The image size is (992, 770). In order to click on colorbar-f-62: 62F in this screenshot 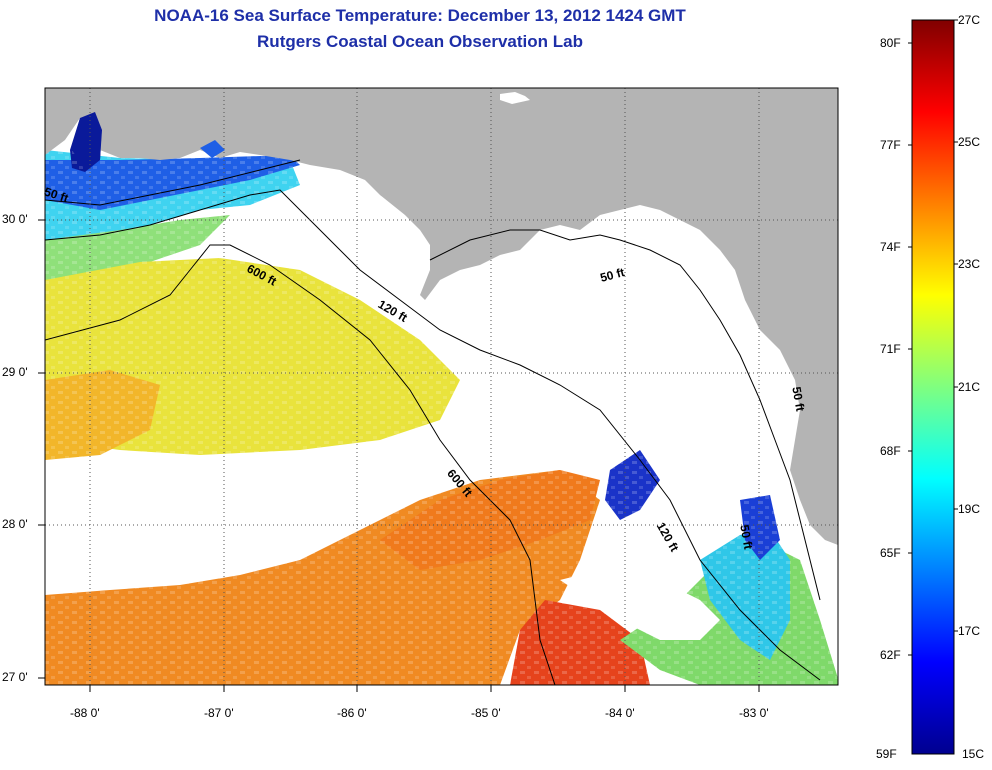, I will do `click(890, 655)`.